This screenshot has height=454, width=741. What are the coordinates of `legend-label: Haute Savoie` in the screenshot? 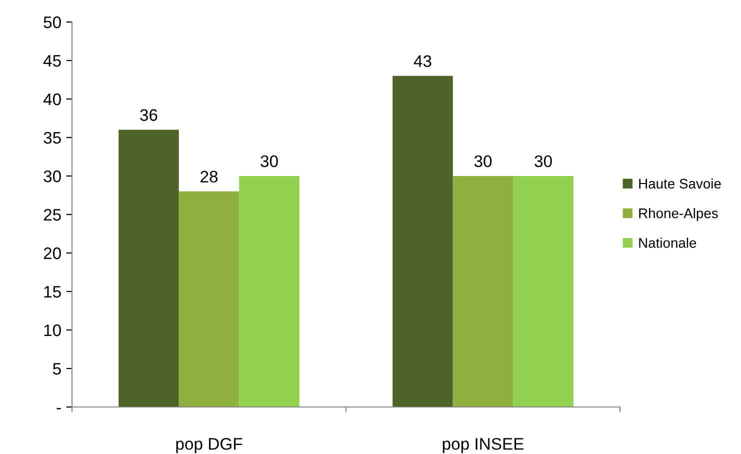 It's located at (680, 183).